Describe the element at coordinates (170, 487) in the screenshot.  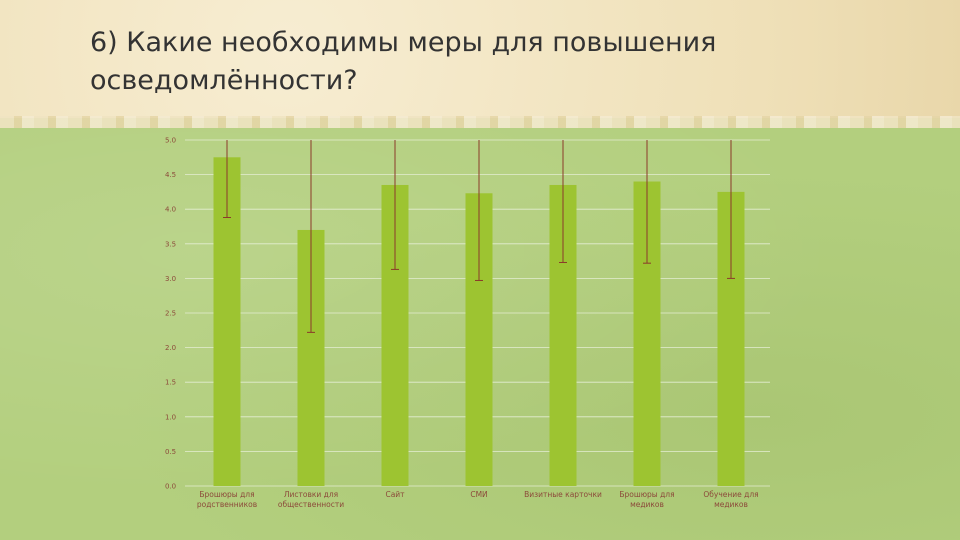
I see `y-tick-label: 0.0` at that location.